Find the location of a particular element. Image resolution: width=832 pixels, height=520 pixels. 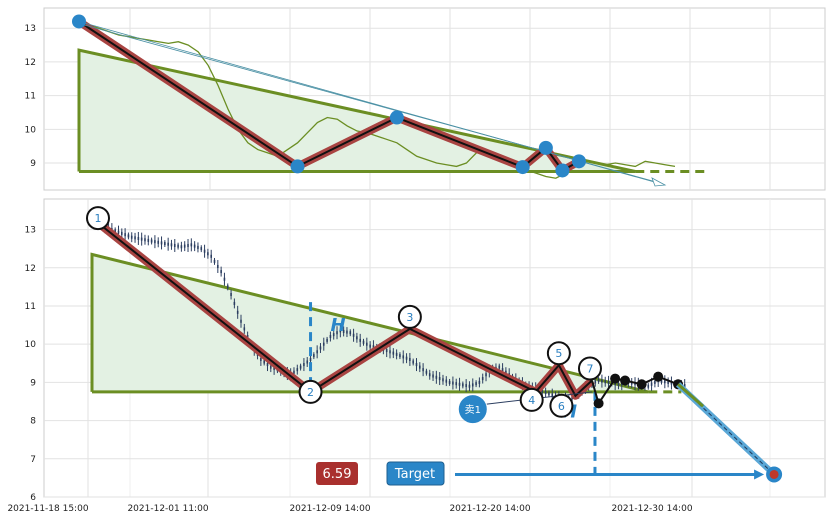

bottom-y-tick-label: 12 is located at coordinates (30, 269).